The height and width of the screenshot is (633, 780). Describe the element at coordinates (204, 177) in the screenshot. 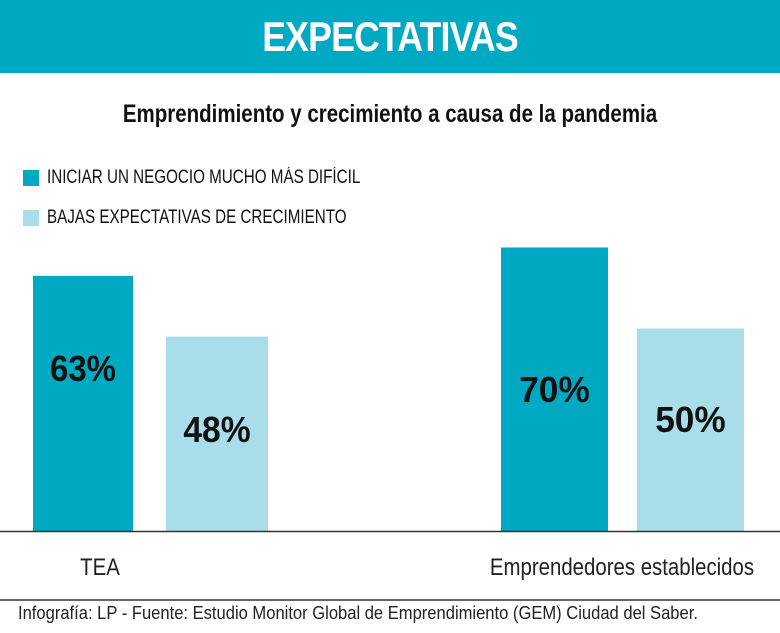

I see `legend-label: INICIAR UN NEGOCIO MUCHO MÁS DIFÍCIL` at that location.